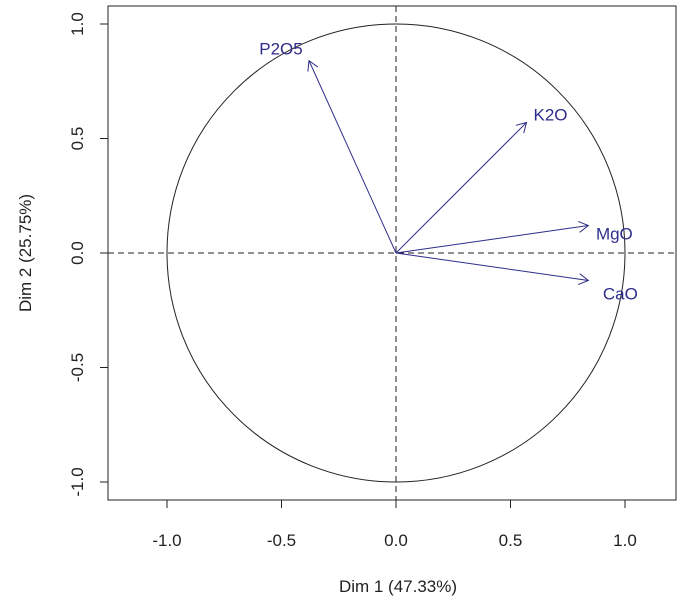  Describe the element at coordinates (77, 367) in the screenshot. I see `y-tick-label: -0.5` at that location.